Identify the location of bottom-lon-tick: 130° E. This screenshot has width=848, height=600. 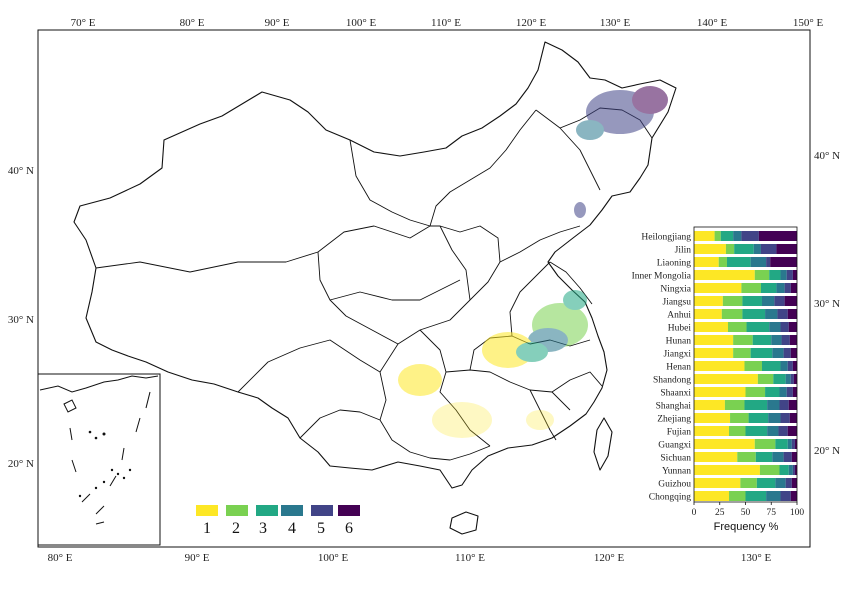
(756, 558).